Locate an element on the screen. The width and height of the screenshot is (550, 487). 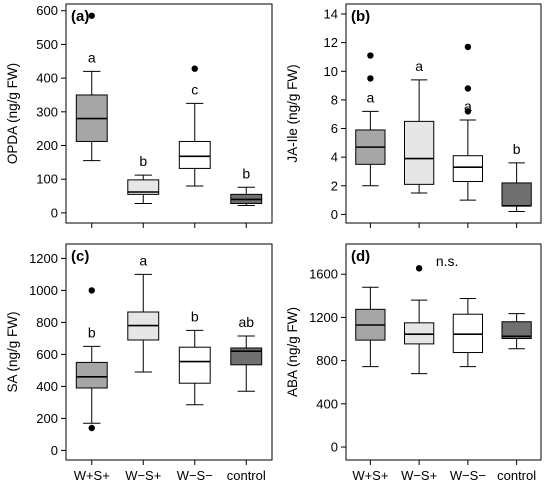
y-tick-label: 8 is located at coordinates (334, 99).